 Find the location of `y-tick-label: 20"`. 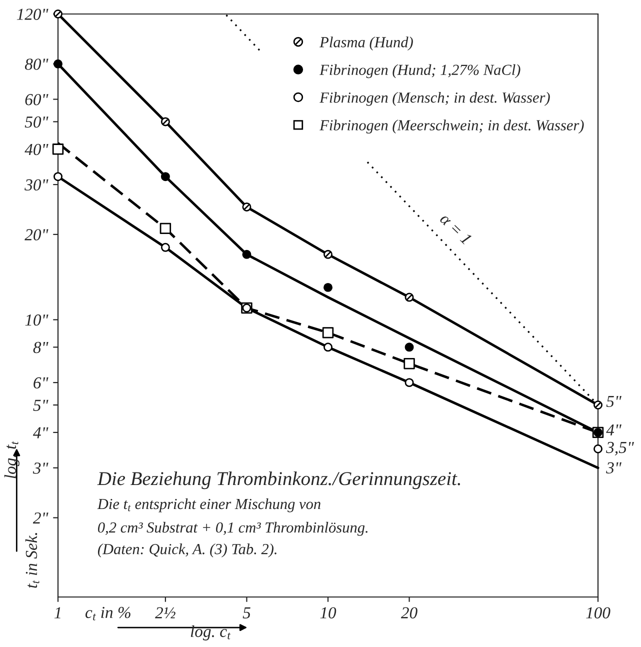

y-tick-label: 20" is located at coordinates (36, 234).